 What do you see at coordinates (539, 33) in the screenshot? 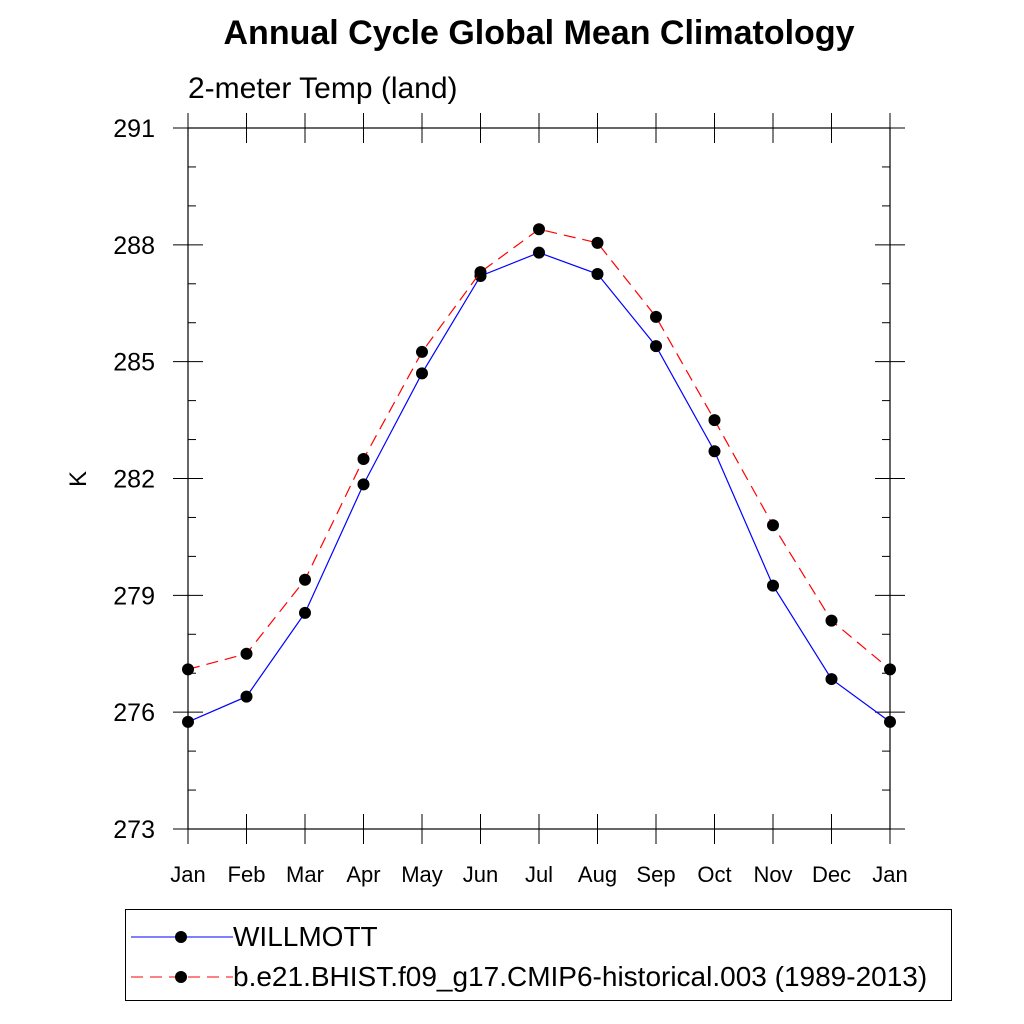
I see `chart-title: Annual Cycle Global Mean Climatology` at bounding box center [539, 33].